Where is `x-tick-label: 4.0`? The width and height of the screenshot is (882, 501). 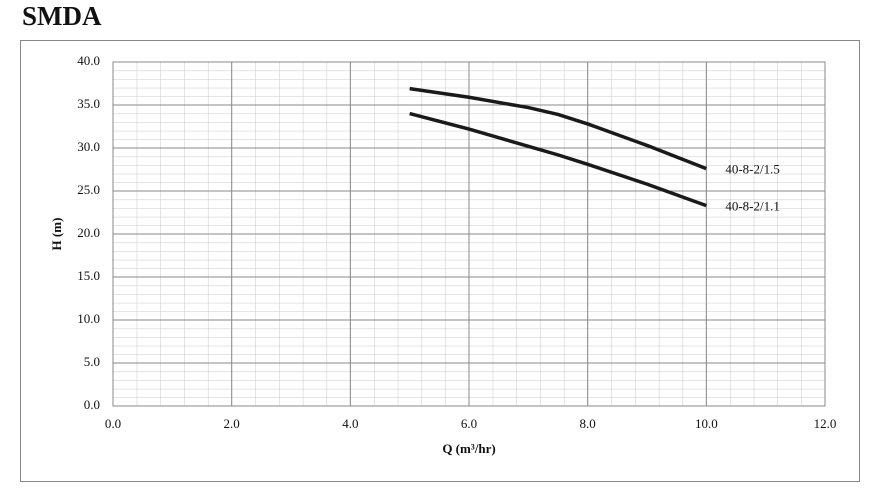
x-tick-label: 4.0 is located at coordinates (350, 423).